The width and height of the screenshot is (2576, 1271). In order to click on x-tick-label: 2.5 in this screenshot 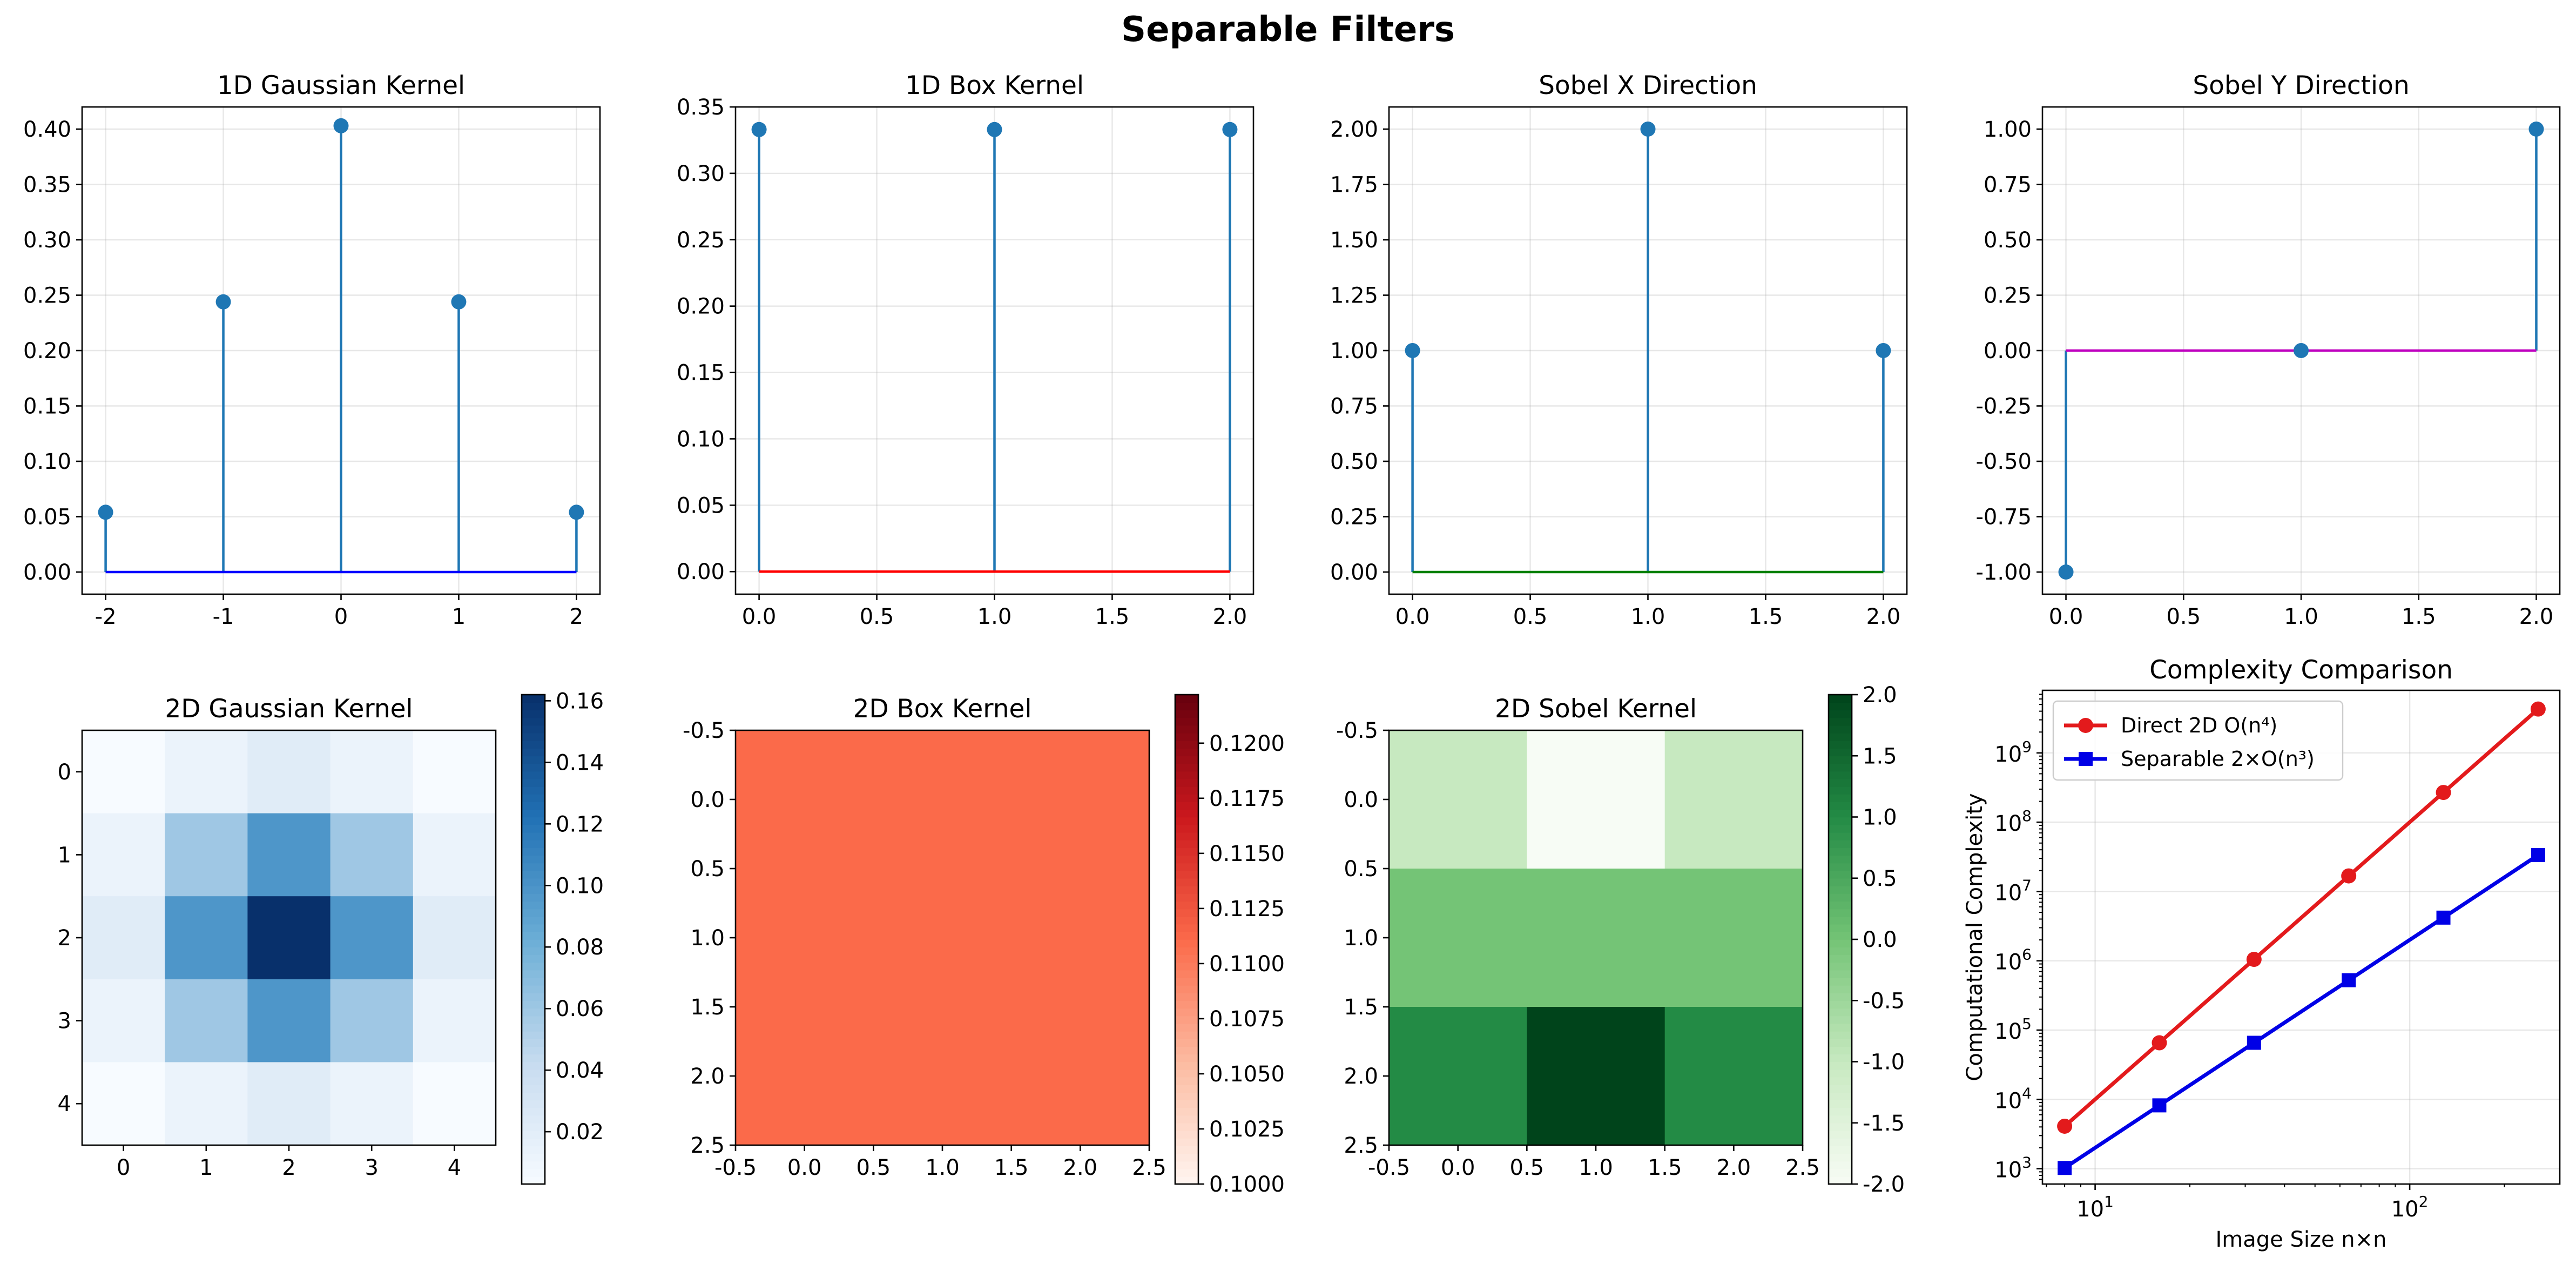, I will do `click(1149, 1168)`.